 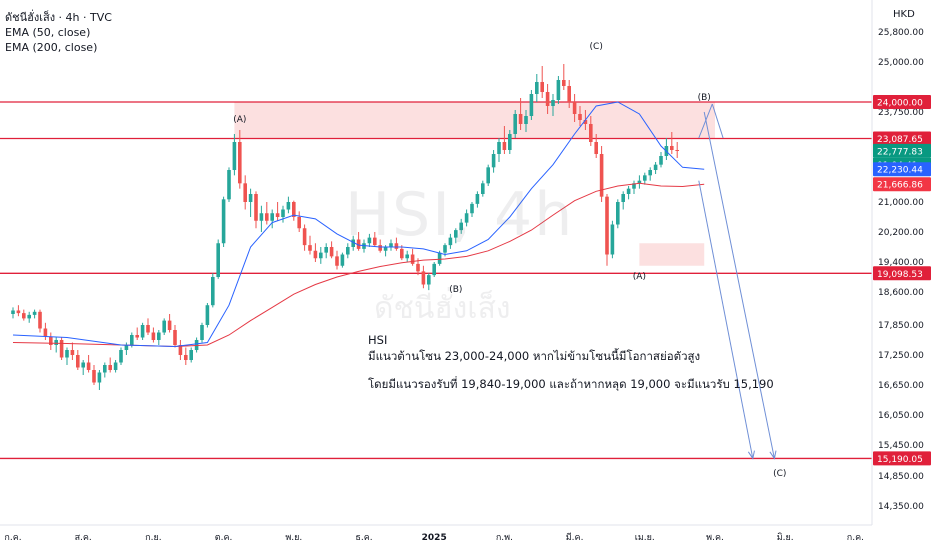 What do you see at coordinates (363, 538) in the screenshot?
I see `x-tick-label: ธ.ค.` at bounding box center [363, 538].